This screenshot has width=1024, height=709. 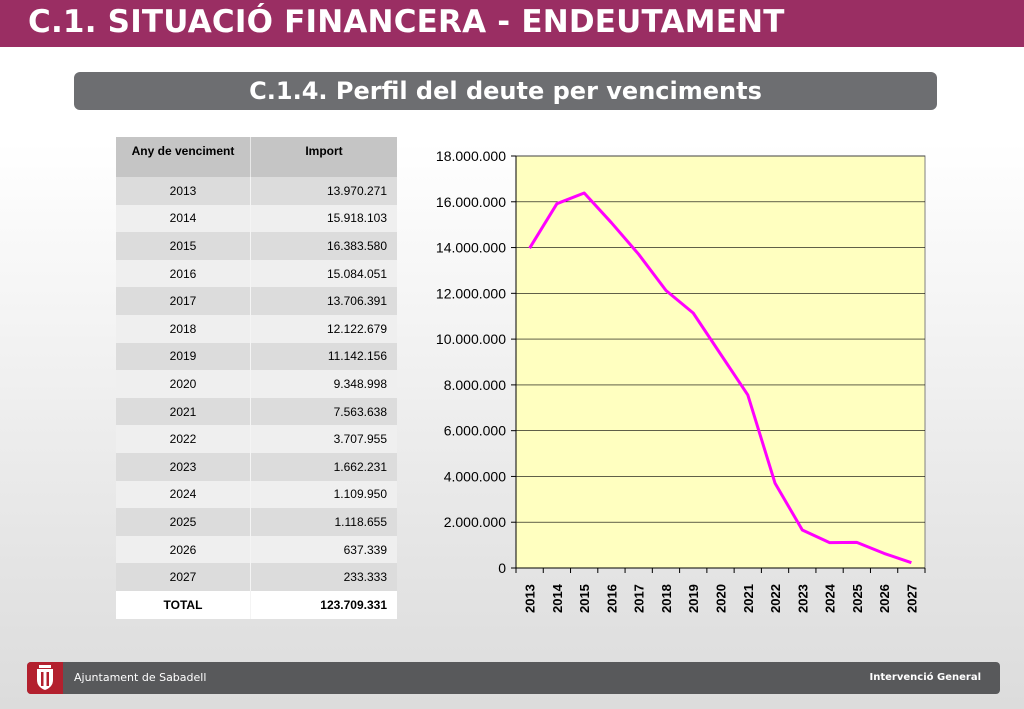 What do you see at coordinates (557, 598) in the screenshot?
I see `x-tick-label: 2014` at bounding box center [557, 598].